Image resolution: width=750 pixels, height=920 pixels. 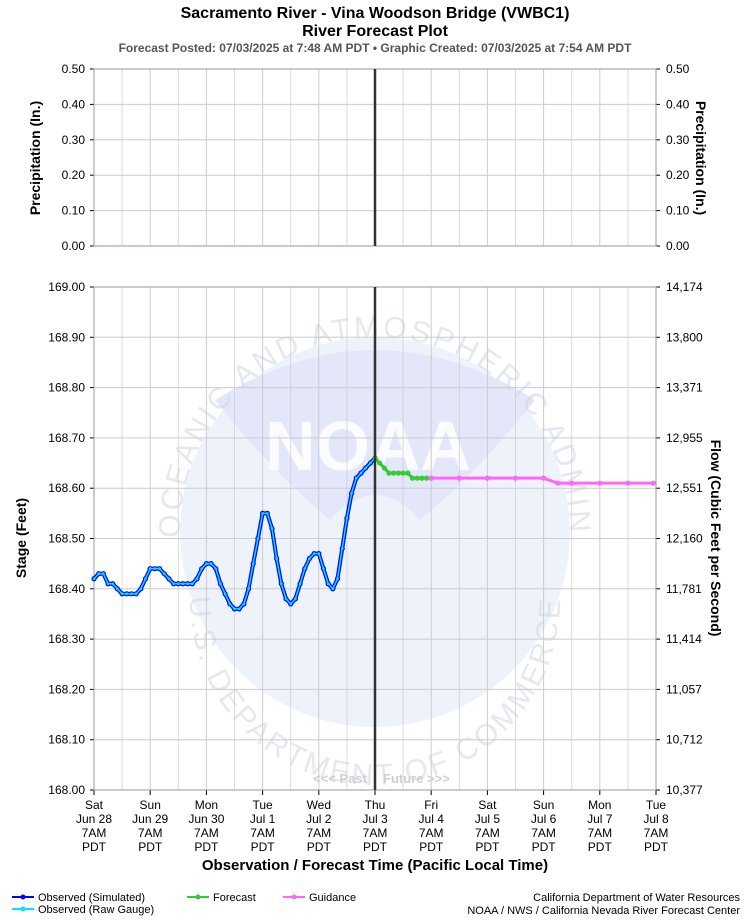 I want to click on precip-left-tick-label: 0.40, so click(x=74, y=104).